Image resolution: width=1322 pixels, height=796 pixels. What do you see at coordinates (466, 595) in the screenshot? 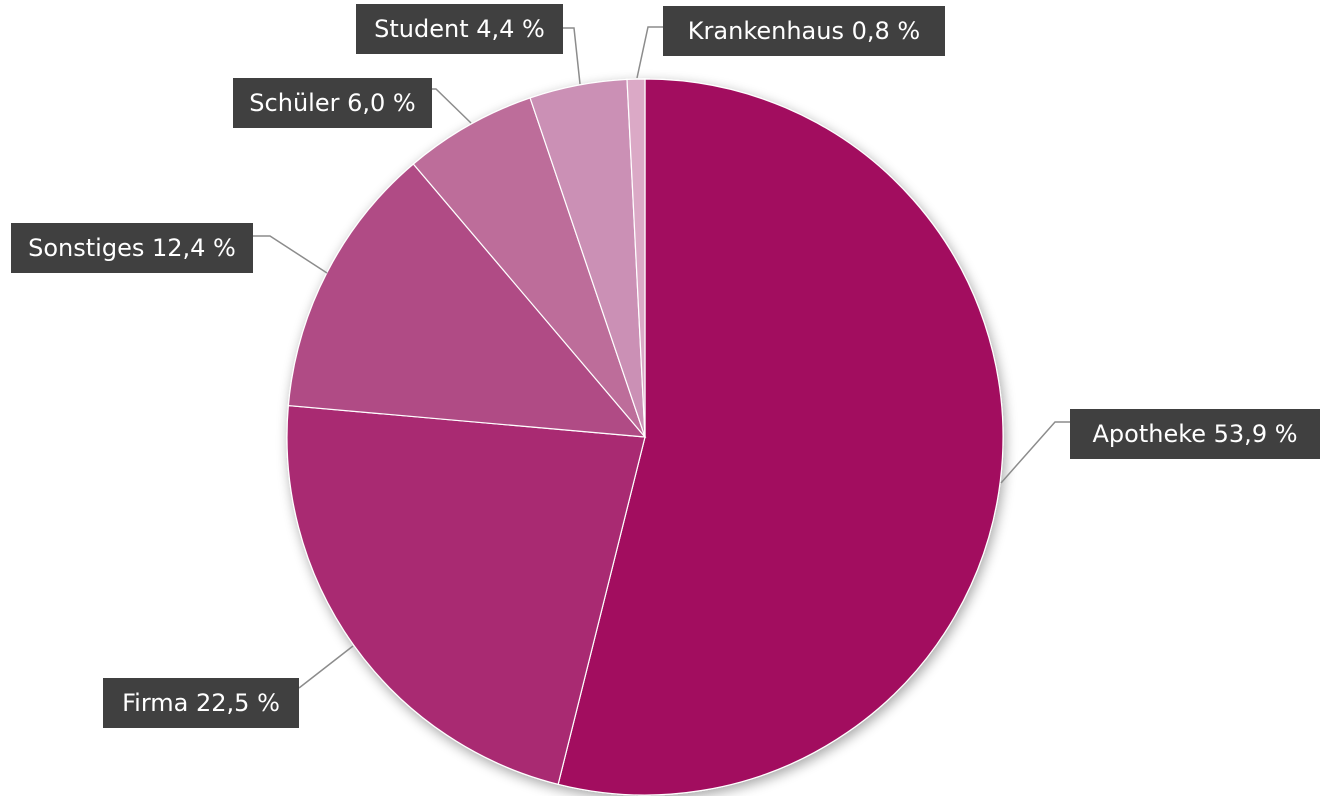
I see `pie-slice-firma` at bounding box center [466, 595].